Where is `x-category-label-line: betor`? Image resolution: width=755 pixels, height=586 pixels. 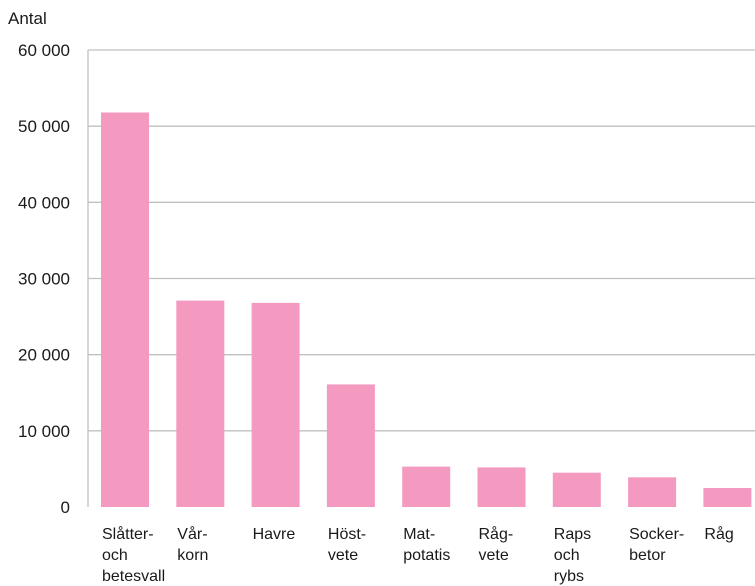 x-category-label-line: betor is located at coordinates (647, 555).